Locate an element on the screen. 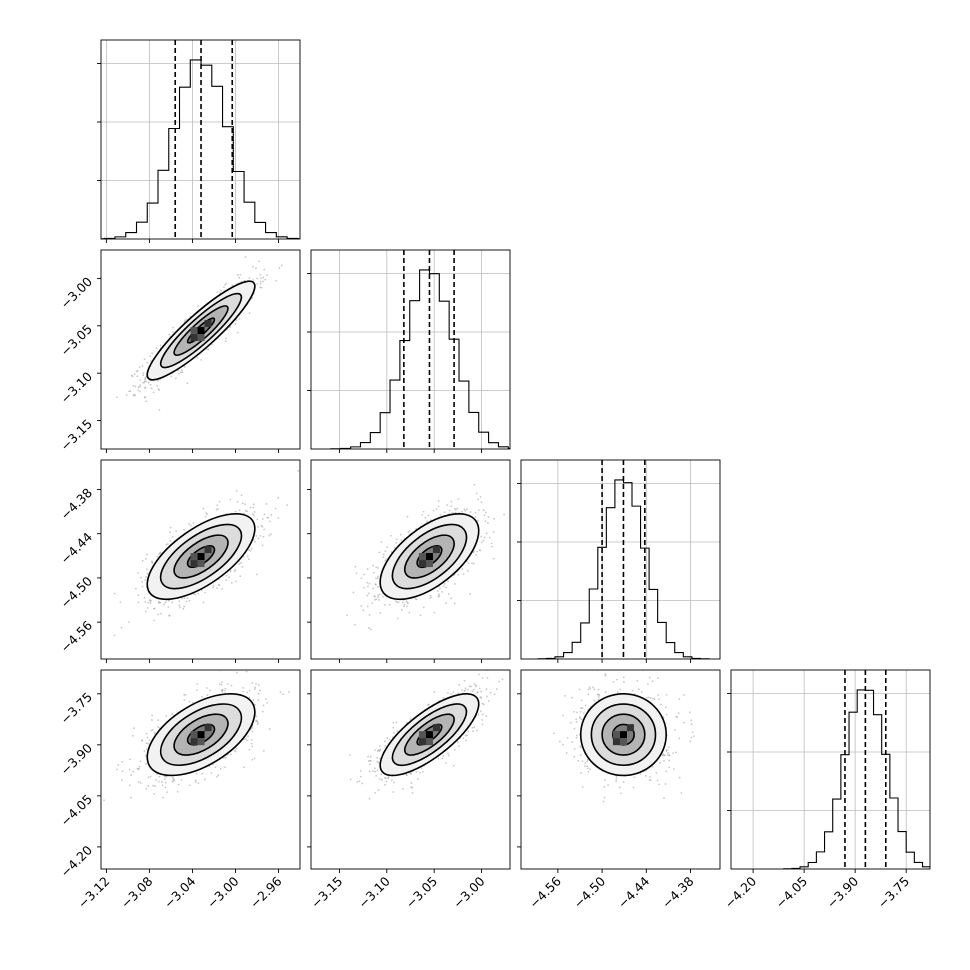  axes-frame is located at coordinates (620, 769).